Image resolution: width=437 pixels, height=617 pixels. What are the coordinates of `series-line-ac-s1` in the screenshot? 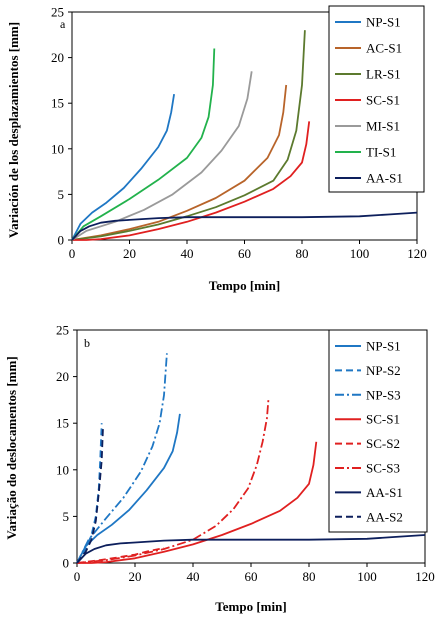 It's located at (179, 162).